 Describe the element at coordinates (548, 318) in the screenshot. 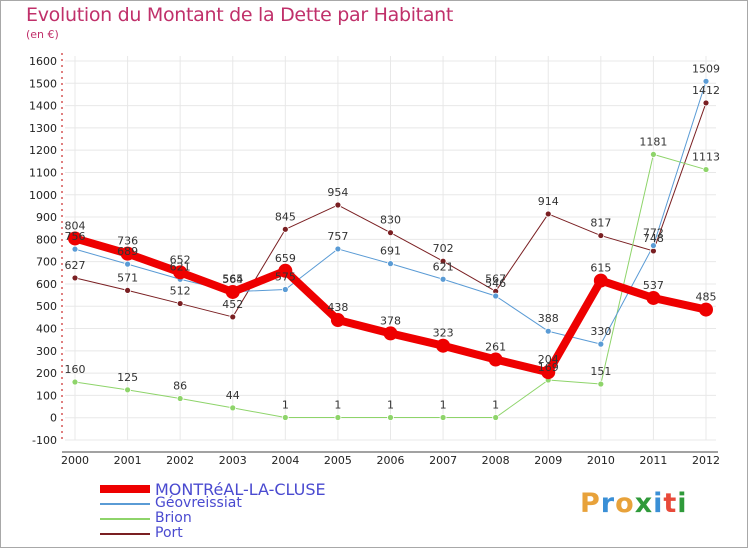

I see `data-label: 388` at that location.